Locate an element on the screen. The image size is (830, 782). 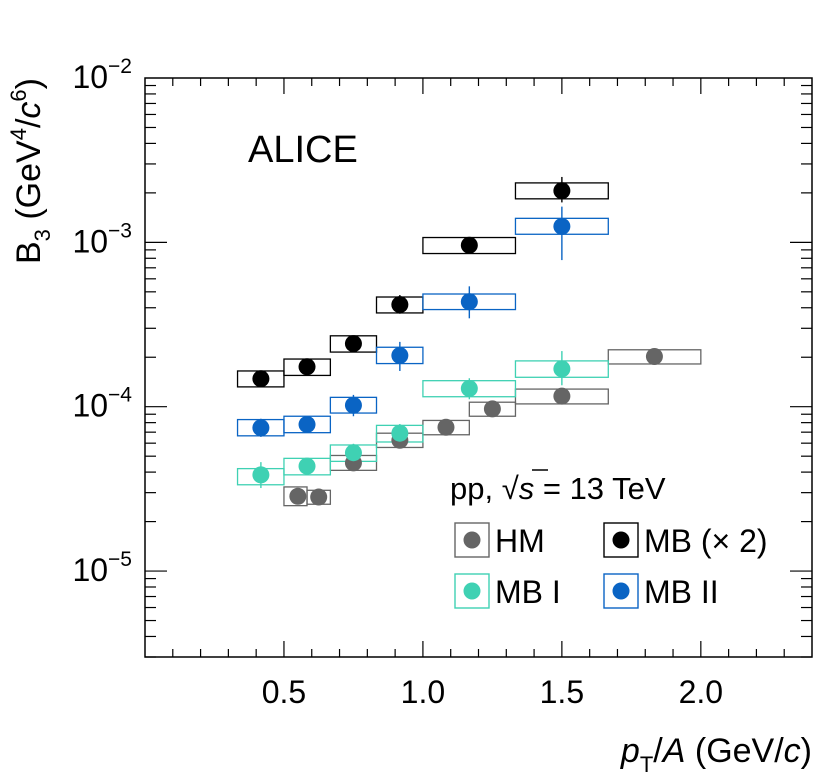
x-tick-label: 2.0 is located at coordinates (701, 692).